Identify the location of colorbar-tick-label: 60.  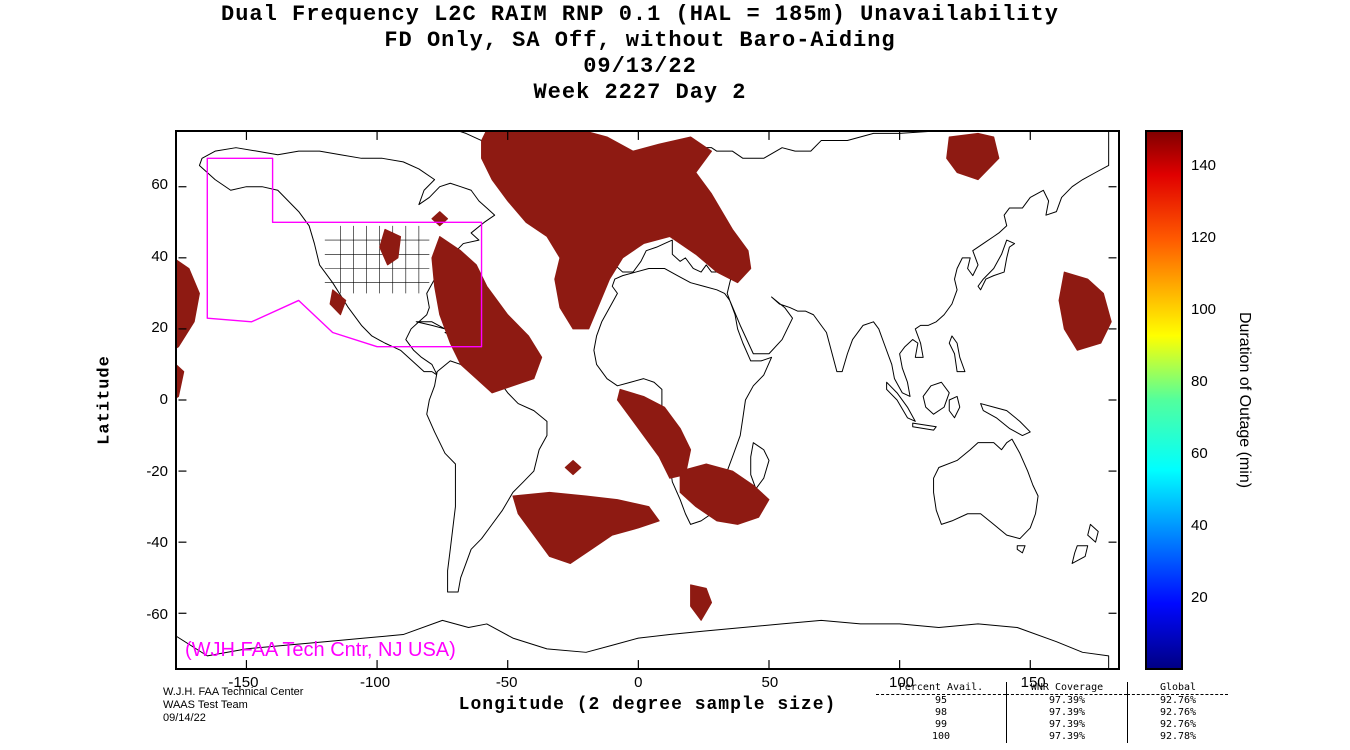
(1199, 453).